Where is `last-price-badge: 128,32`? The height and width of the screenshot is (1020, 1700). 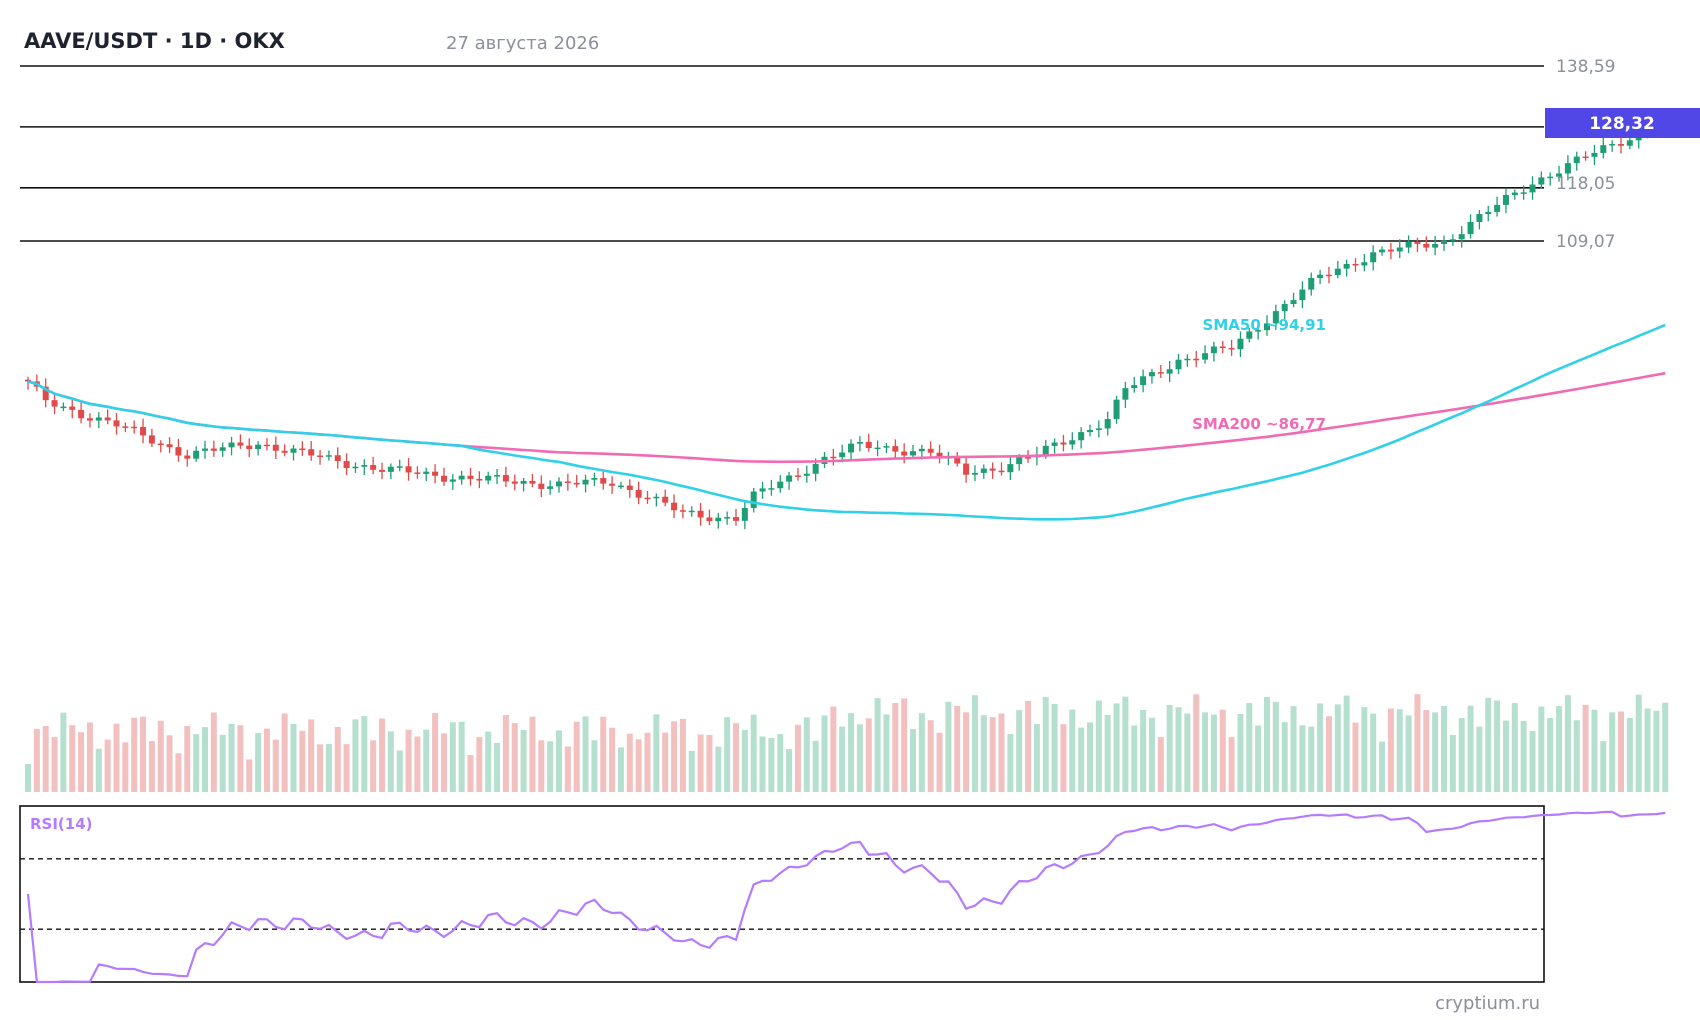
last-price-badge: 128,32 is located at coordinates (1622, 123).